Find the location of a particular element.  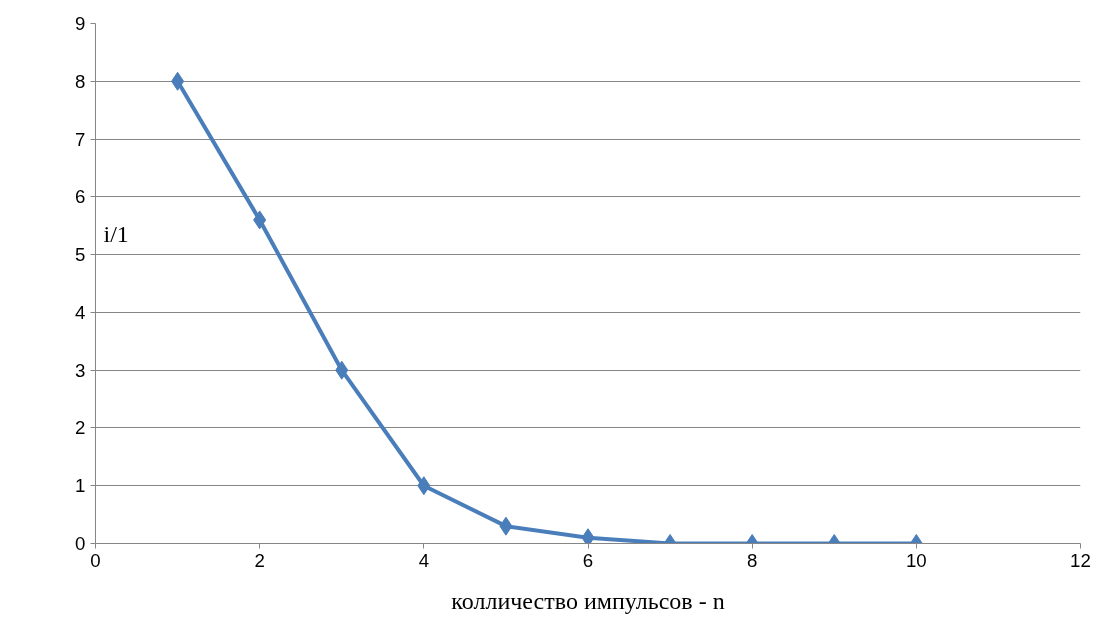

x-tick-label: 8 is located at coordinates (752, 560).